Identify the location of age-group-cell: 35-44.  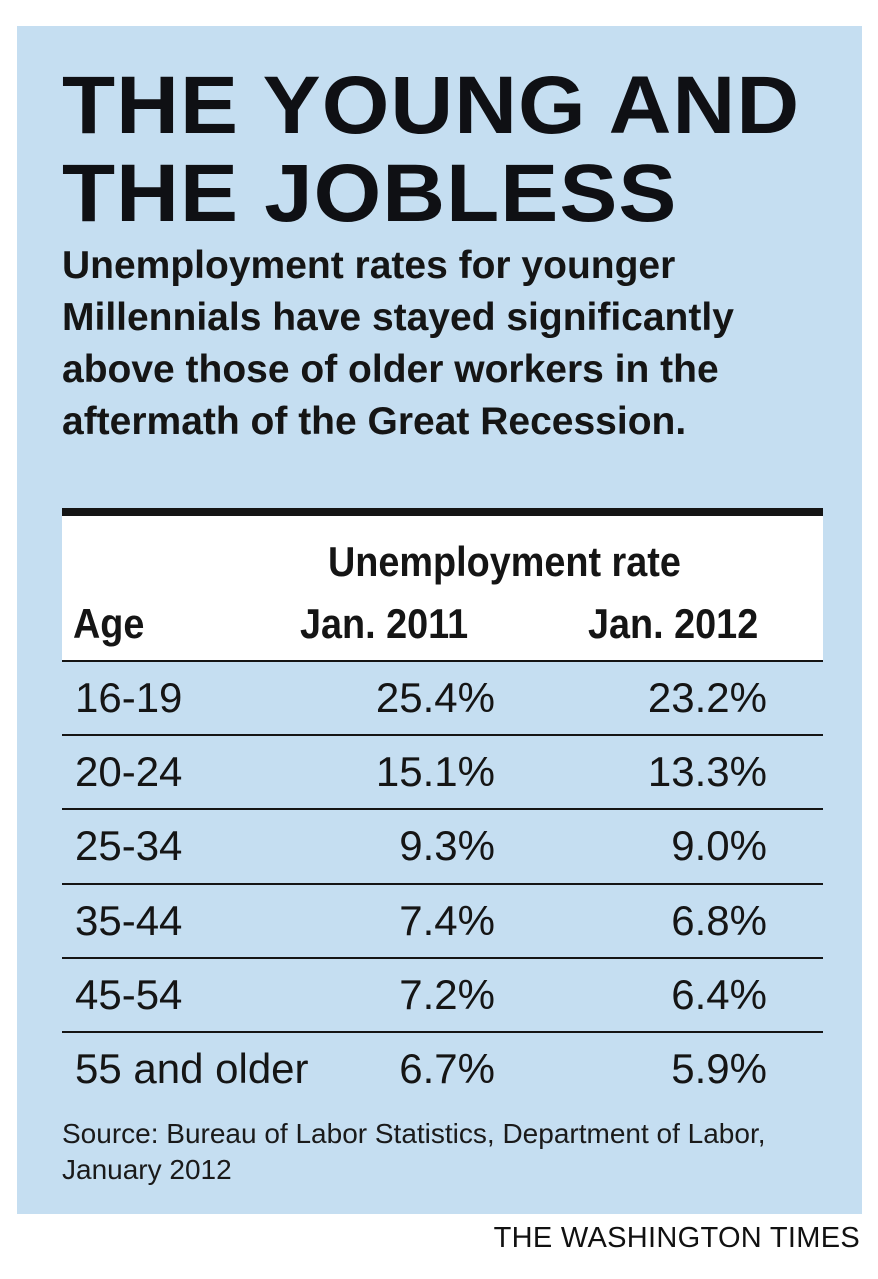
(129, 920).